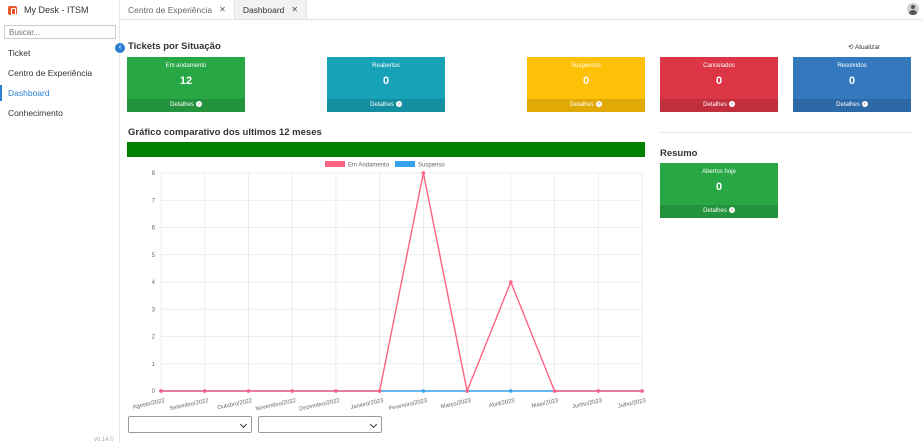 The height and width of the screenshot is (443, 923). I want to click on comparison-bar, so click(386, 149).